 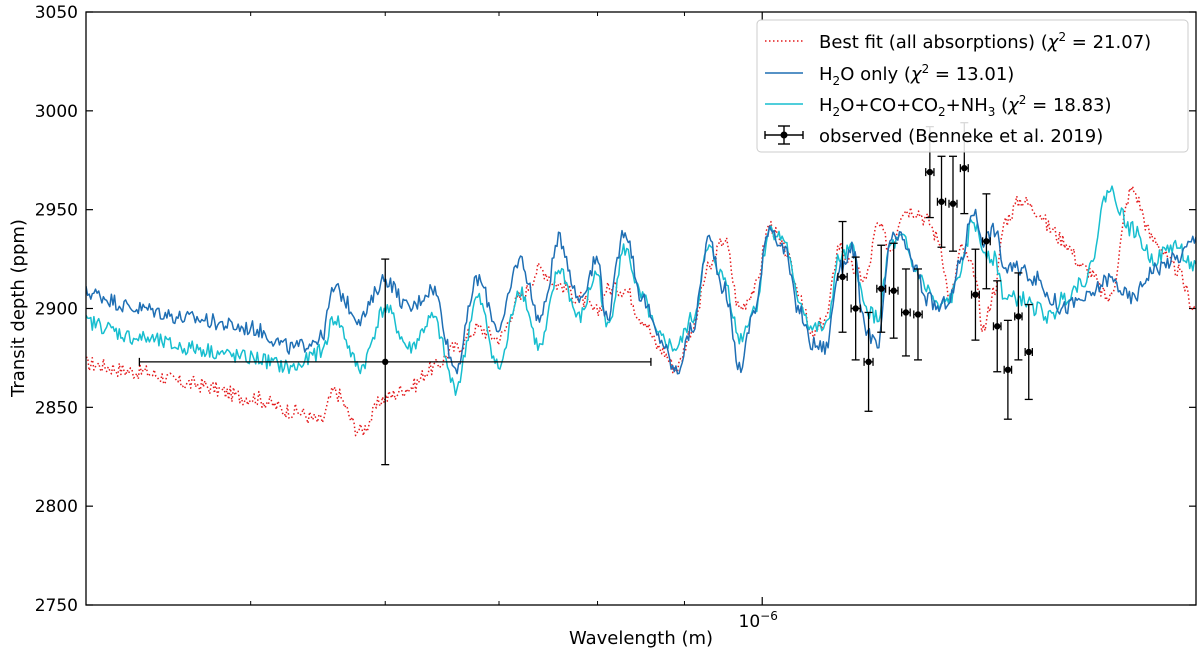 I want to click on legend-box, so click(x=972, y=86).